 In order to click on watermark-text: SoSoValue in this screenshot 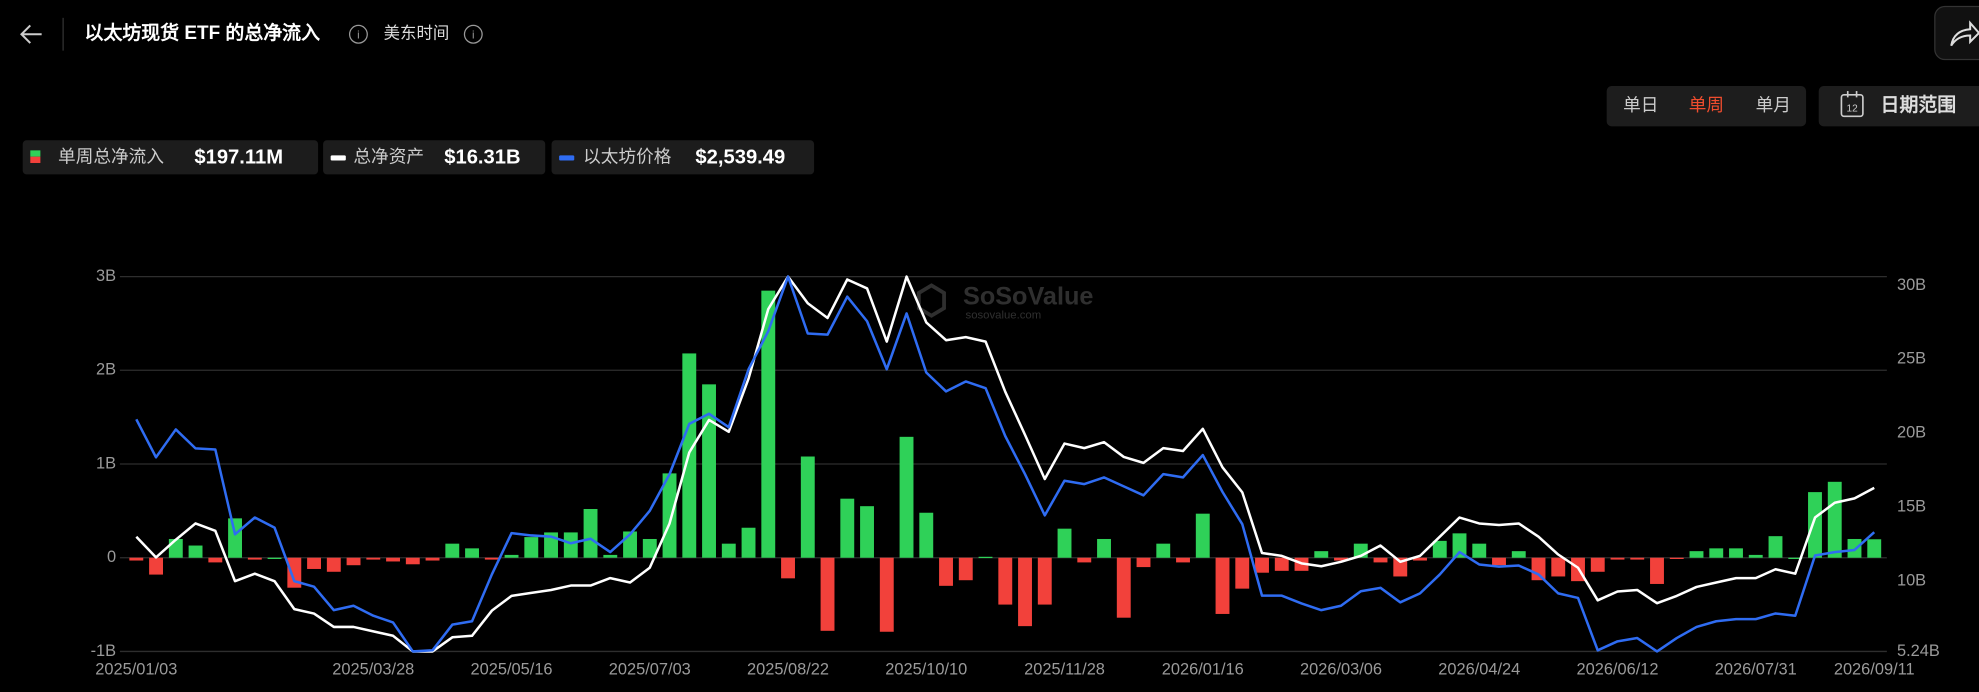, I will do `click(1028, 297)`.